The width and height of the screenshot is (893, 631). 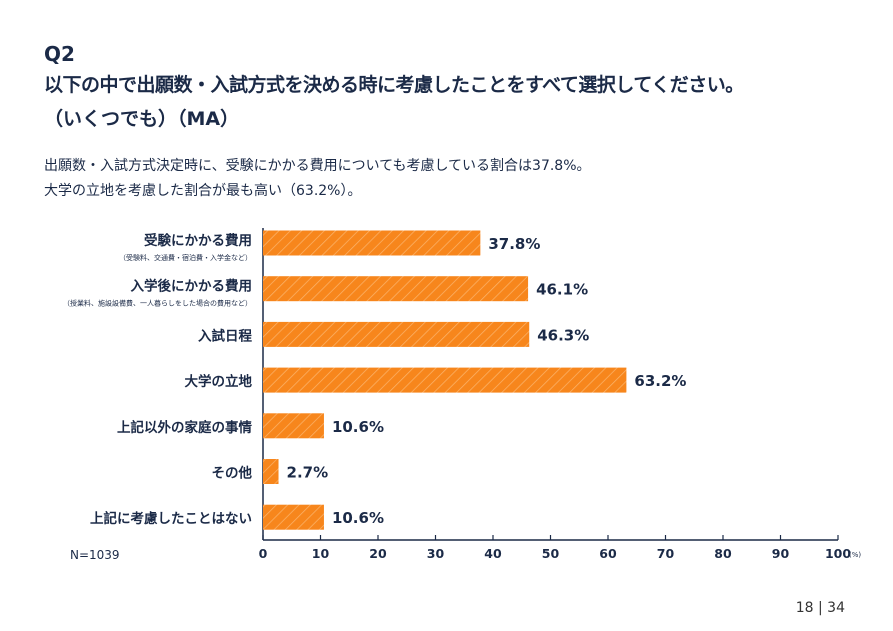 What do you see at coordinates (203, 191) in the screenshot?
I see `summary-line-2: 大学の立地を考慮した割合が最も高い（63.2%）。` at bounding box center [203, 191].